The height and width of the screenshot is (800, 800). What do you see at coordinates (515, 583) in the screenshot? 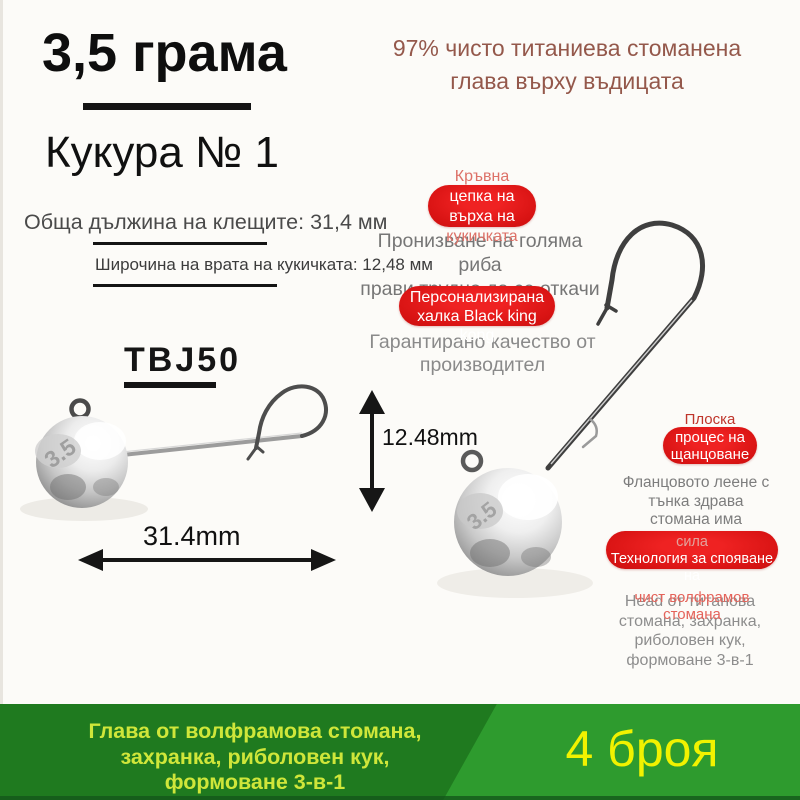
I see `right-jig-shadow` at bounding box center [515, 583].